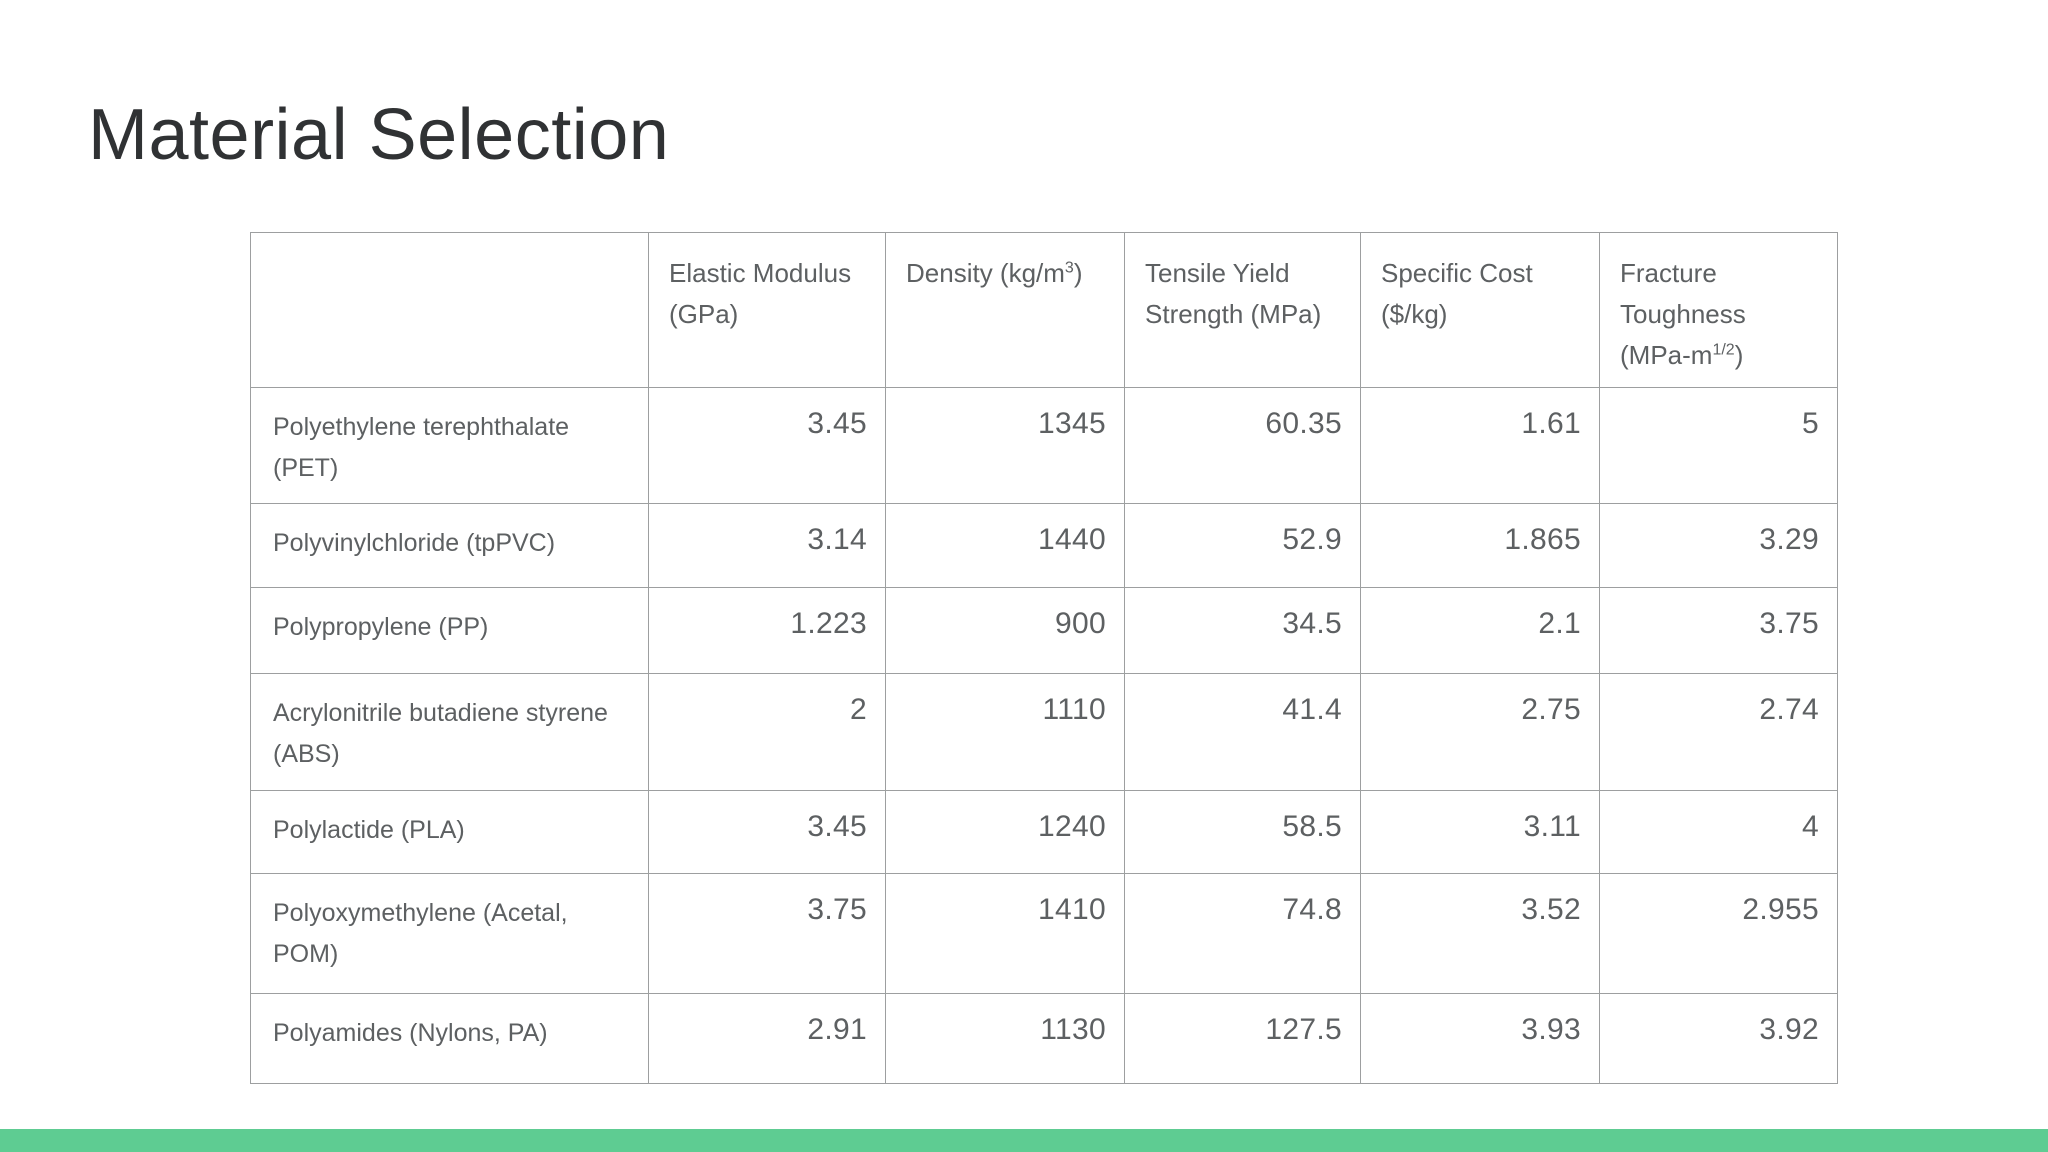 The image size is (2048, 1152). What do you see at coordinates (1242, 1038) in the screenshot?
I see `cell-tensile-yield: 127.5` at bounding box center [1242, 1038].